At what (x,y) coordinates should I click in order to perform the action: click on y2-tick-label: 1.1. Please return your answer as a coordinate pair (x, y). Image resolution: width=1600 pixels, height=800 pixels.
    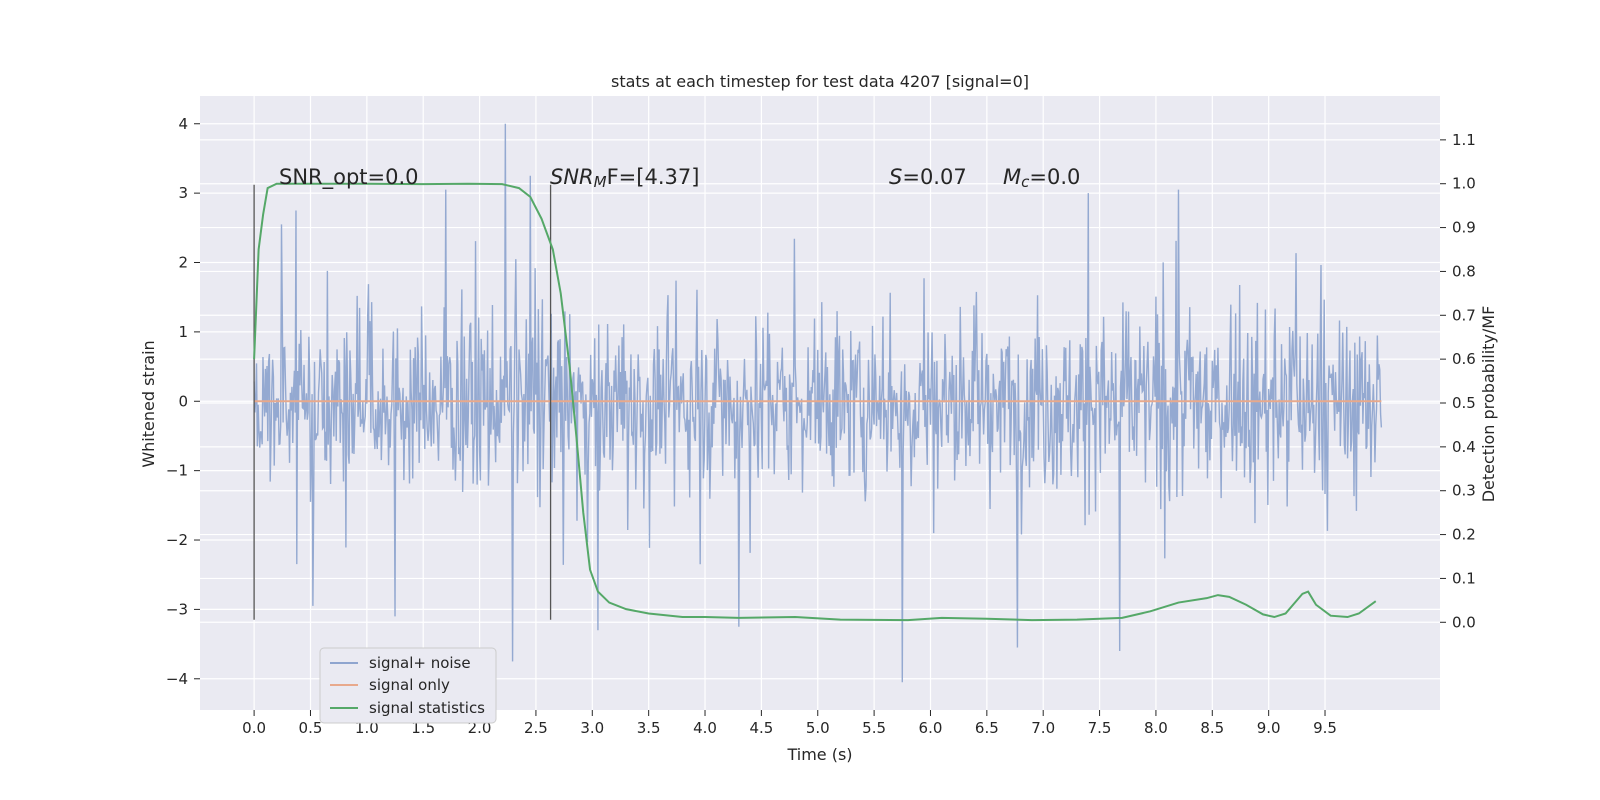
    Looking at the image, I should click on (1464, 140).